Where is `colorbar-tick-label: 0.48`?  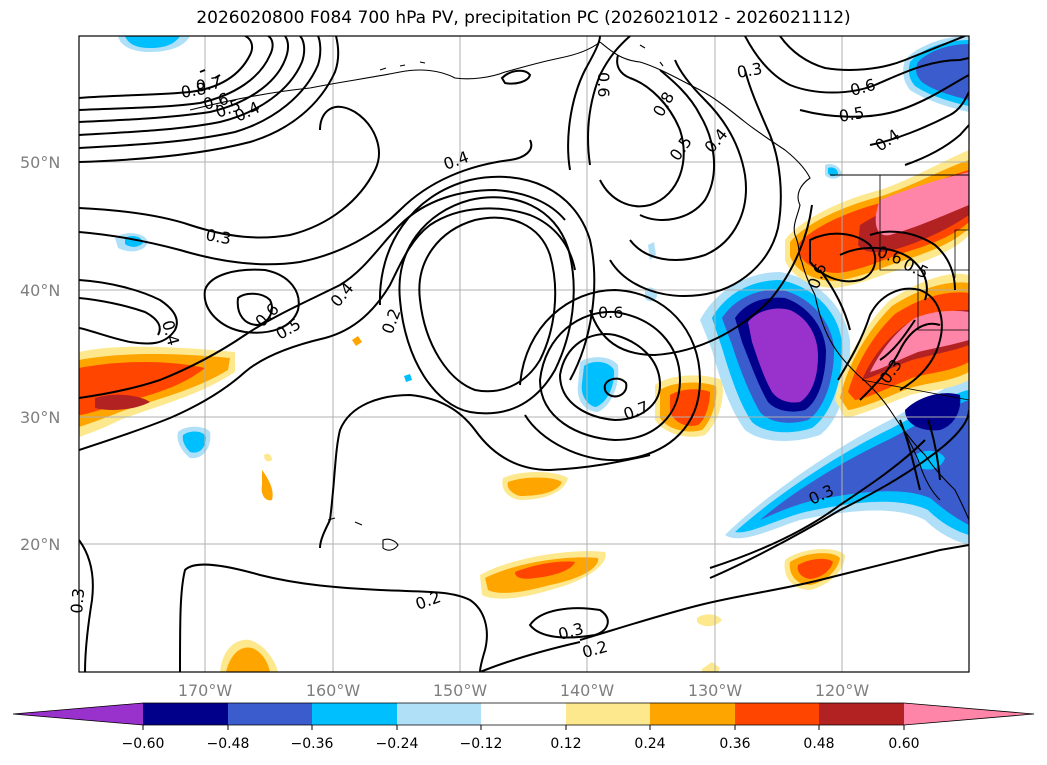 colorbar-tick-label: 0.48 is located at coordinates (818, 744).